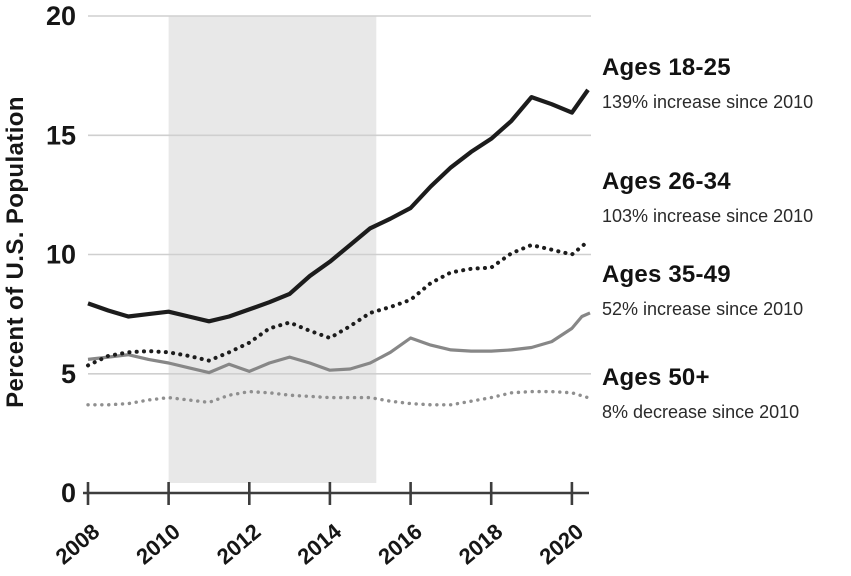 The width and height of the screenshot is (851, 576). What do you see at coordinates (708, 102) in the screenshot?
I see `legend-subtitle: 139% increase since 2010` at bounding box center [708, 102].